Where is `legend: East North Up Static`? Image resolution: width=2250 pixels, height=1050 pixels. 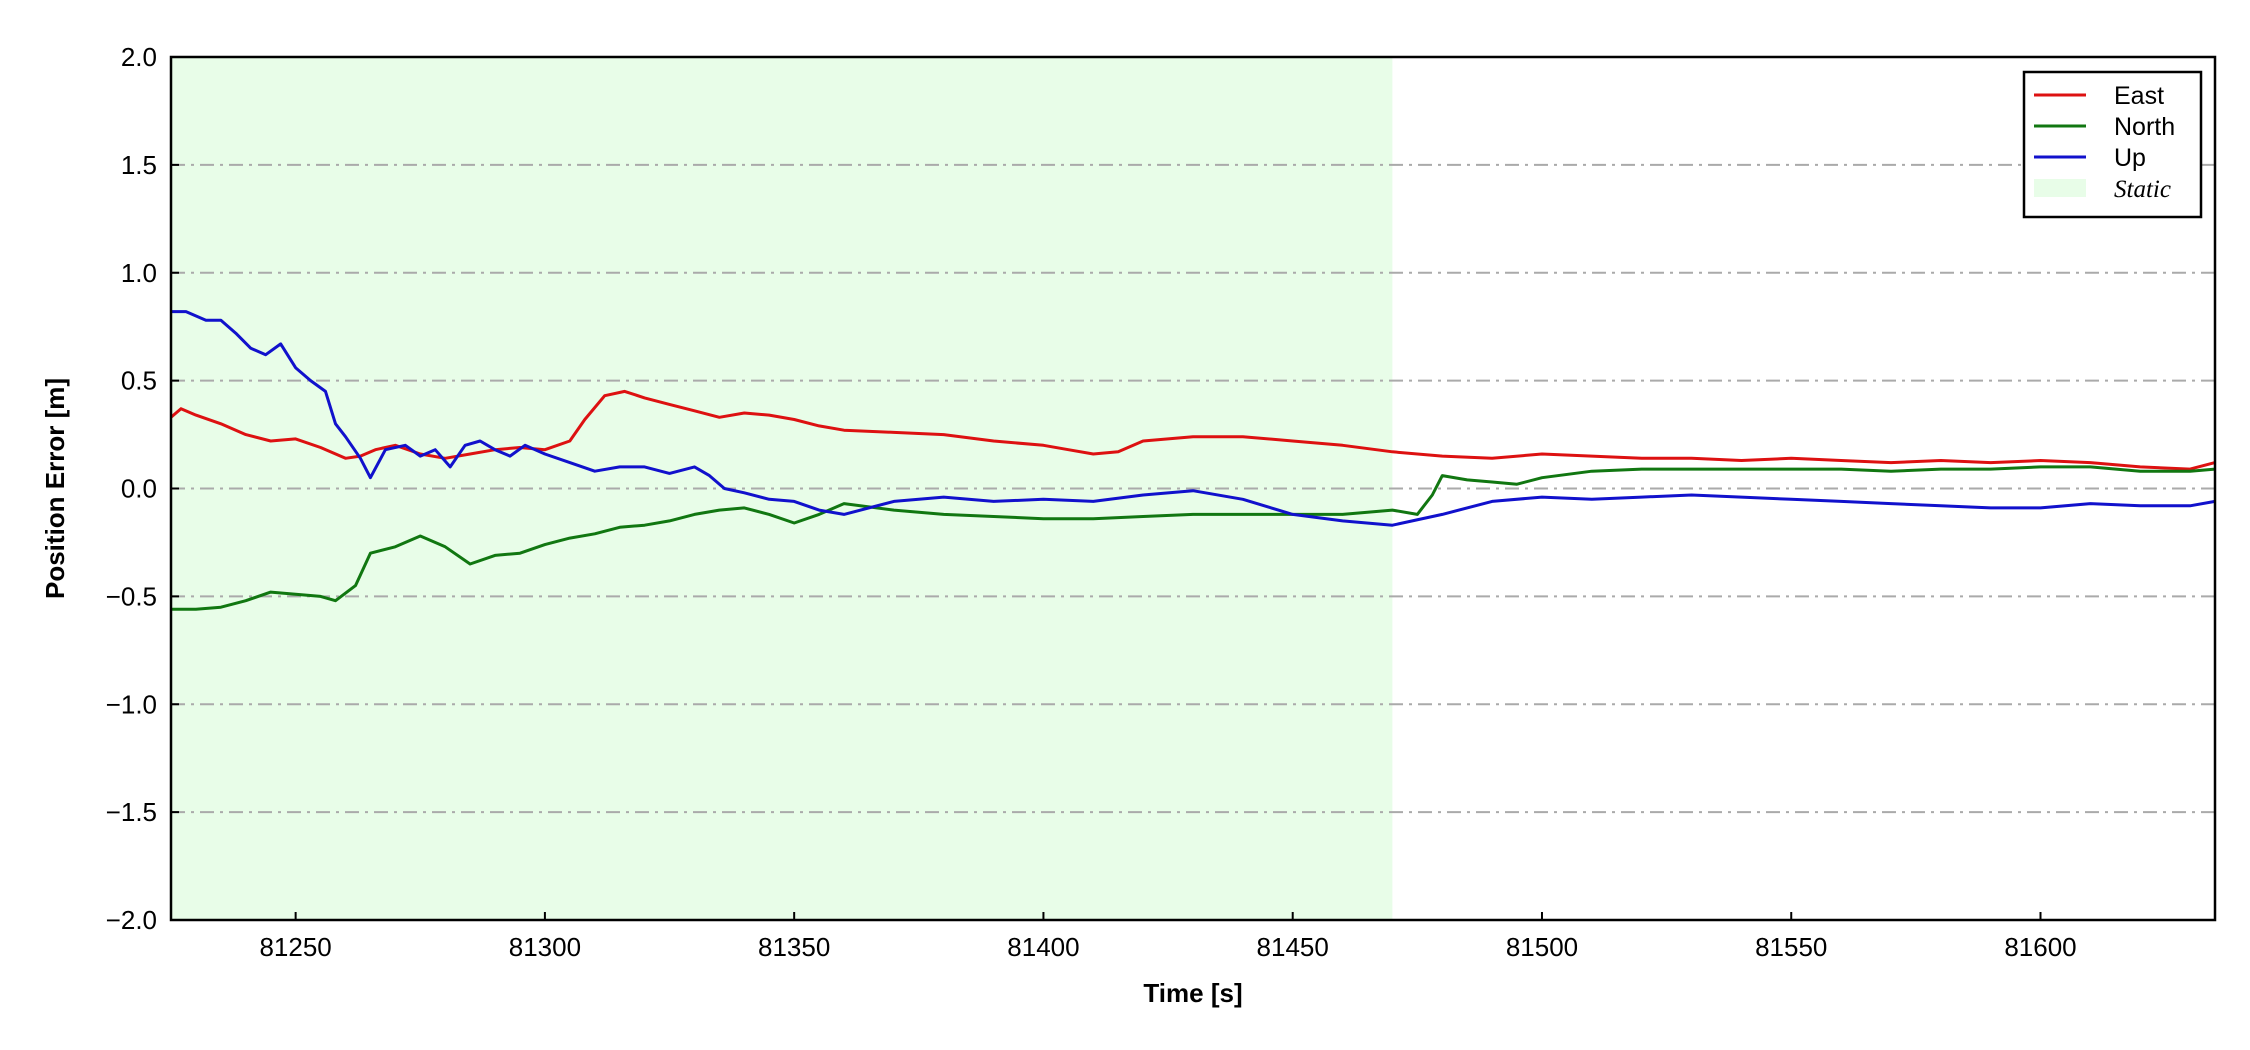
legend: East North Up Static is located at coordinates (2112, 144).